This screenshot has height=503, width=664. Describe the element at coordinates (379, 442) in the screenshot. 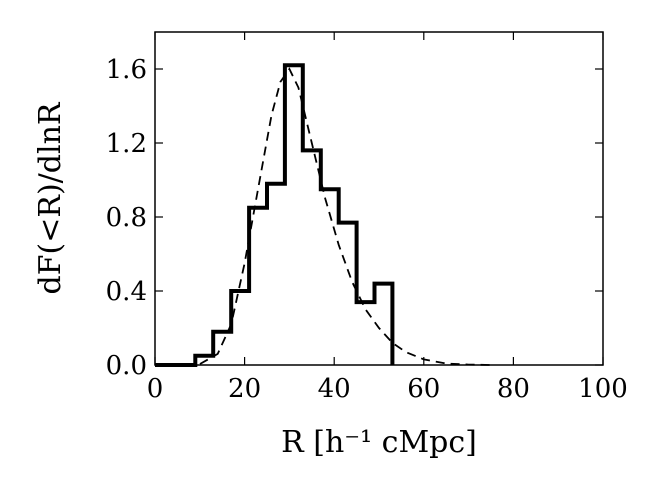

I see `x-axis-label: R [h⁻¹ cMpc]` at that location.